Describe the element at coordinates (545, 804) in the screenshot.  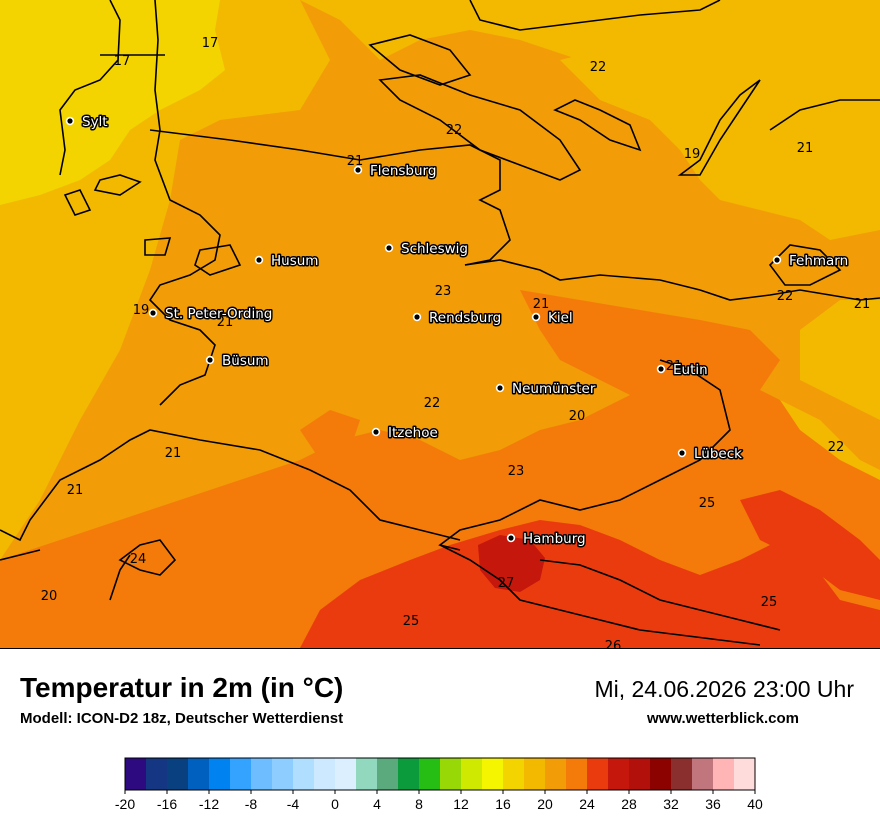
I see `legend-tick-label: 20` at that location.